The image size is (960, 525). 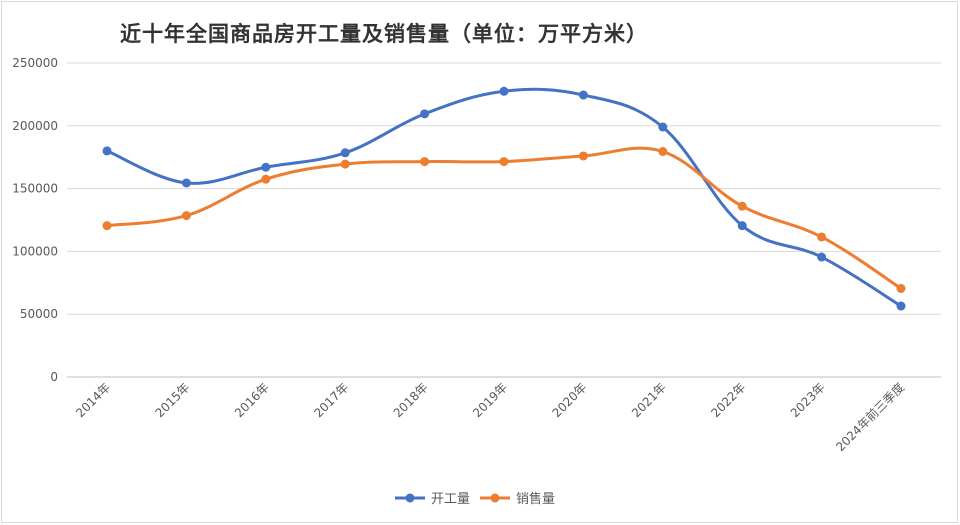 I want to click on legend: 开工量 销售量, so click(x=475, y=499).